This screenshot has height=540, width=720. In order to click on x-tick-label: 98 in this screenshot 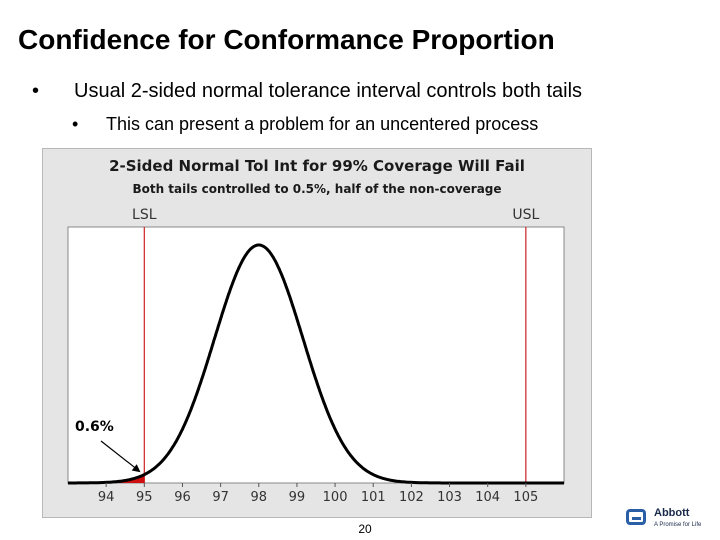, I will do `click(258, 497)`.